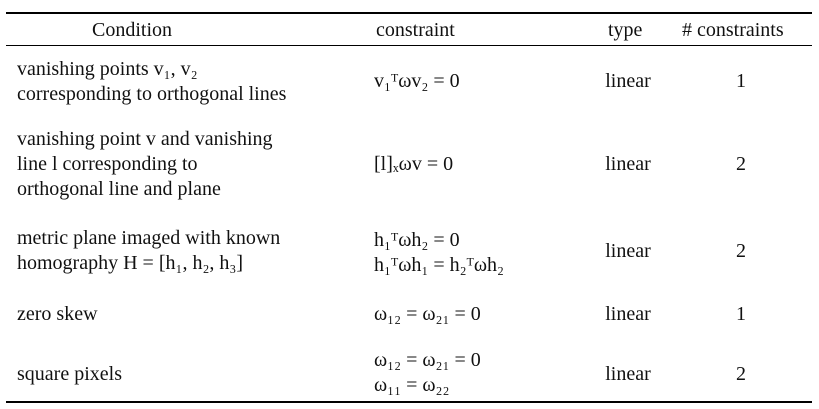 The width and height of the screenshot is (819, 409). Describe the element at coordinates (132, 30) in the screenshot. I see `header-condition: Condition` at that location.